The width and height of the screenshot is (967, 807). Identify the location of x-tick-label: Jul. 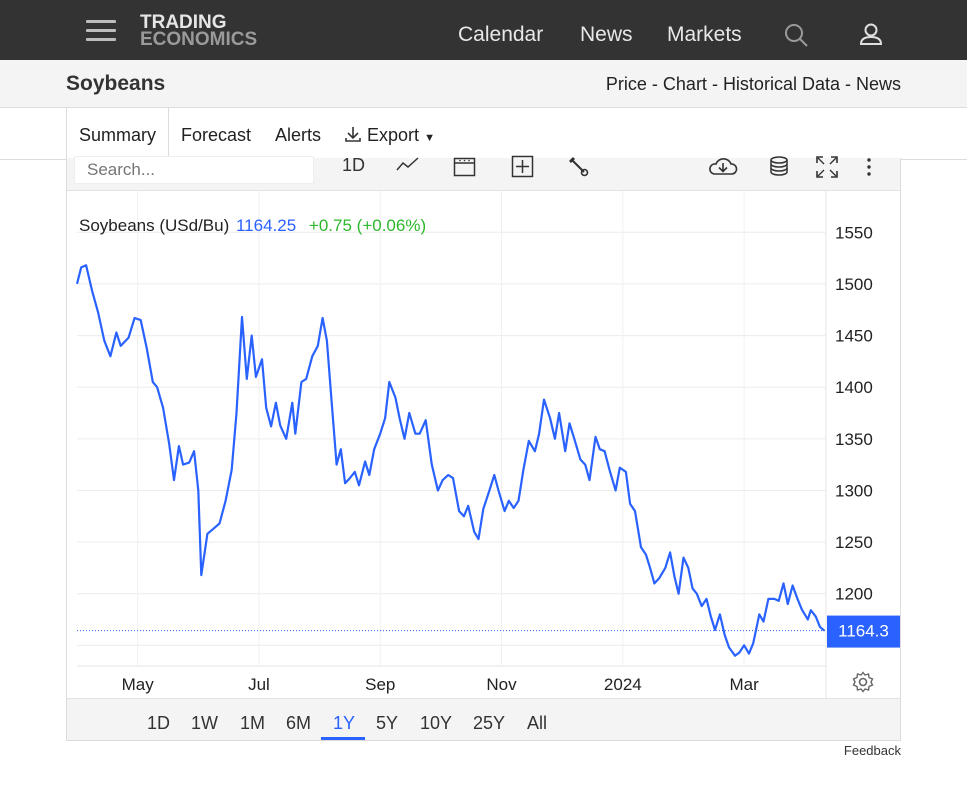
(259, 684).